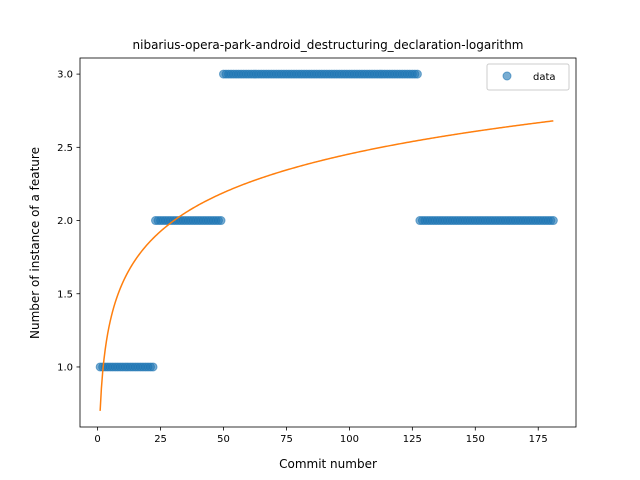 This screenshot has height=480, width=640. What do you see at coordinates (65, 221) in the screenshot?
I see `y-tick-label: 2.0` at bounding box center [65, 221].